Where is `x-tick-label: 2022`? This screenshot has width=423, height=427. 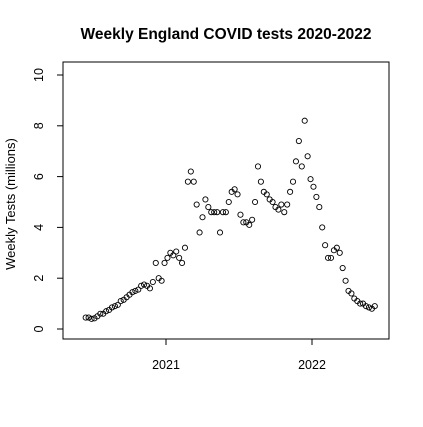 x-tick-label: 2022 is located at coordinates (312, 365).